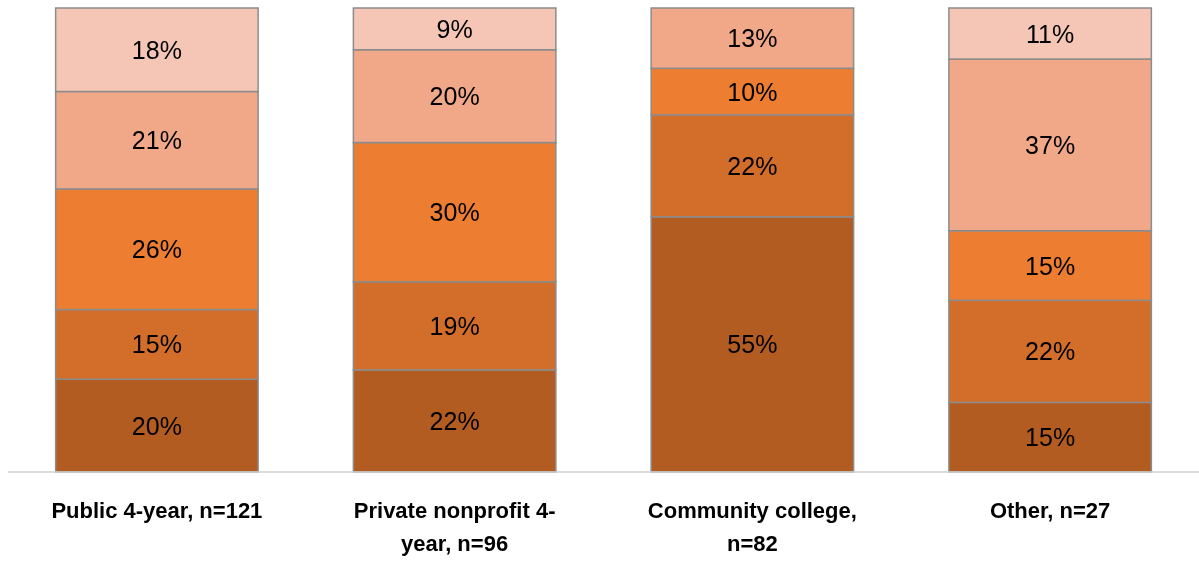 The height and width of the screenshot is (568, 1199). Describe the element at coordinates (156, 249) in the screenshot. I see `data-label: 26%` at that location.